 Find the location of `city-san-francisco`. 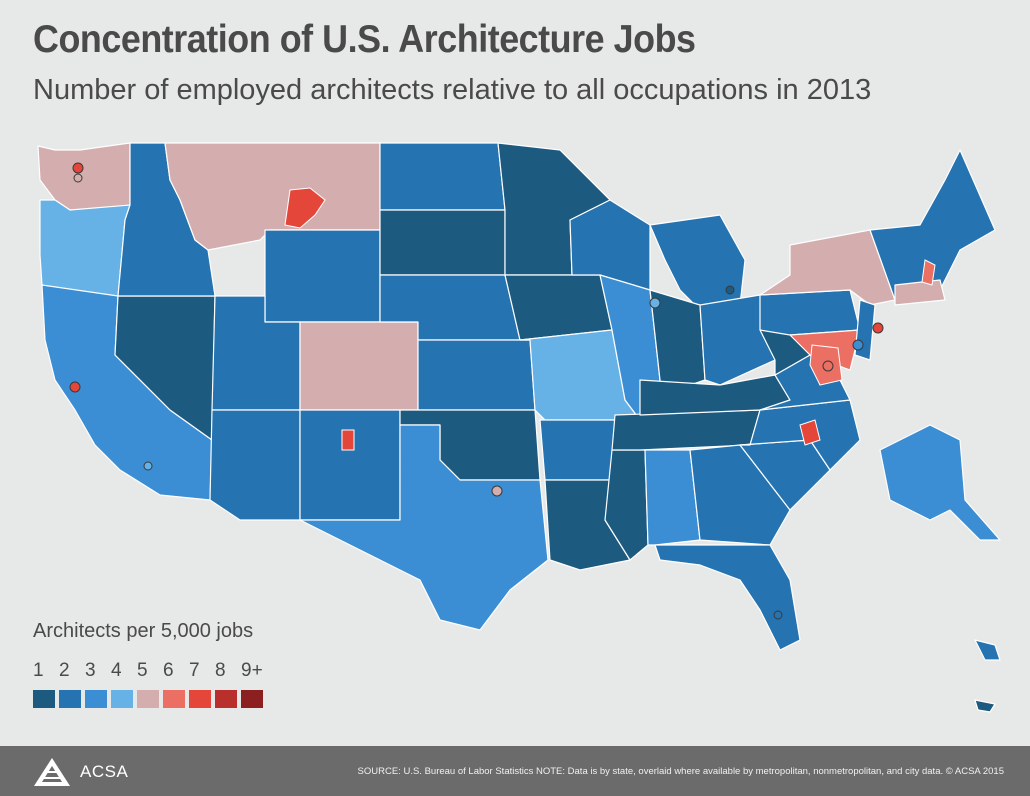

city-san-francisco is located at coordinates (75, 387).